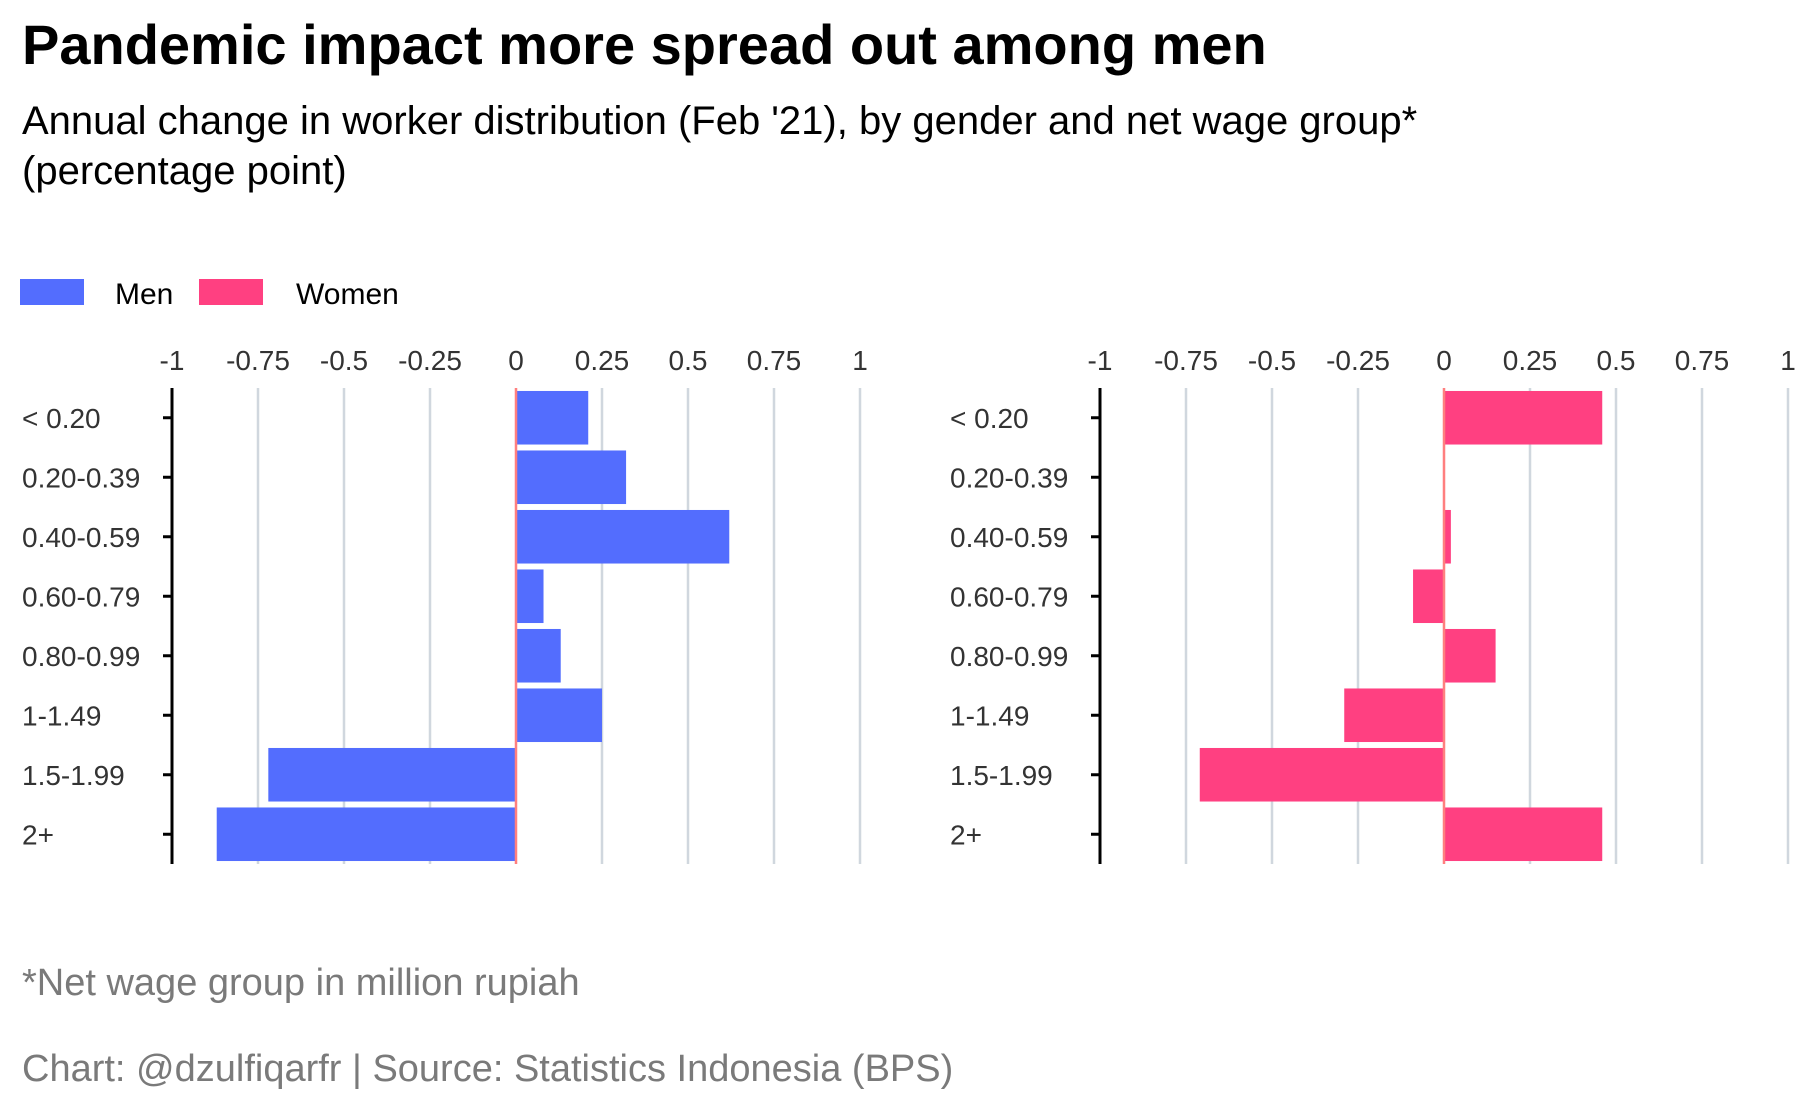 This screenshot has height=1112, width=1800. I want to click on x-tick-label-men: 0.5, so click(688, 360).